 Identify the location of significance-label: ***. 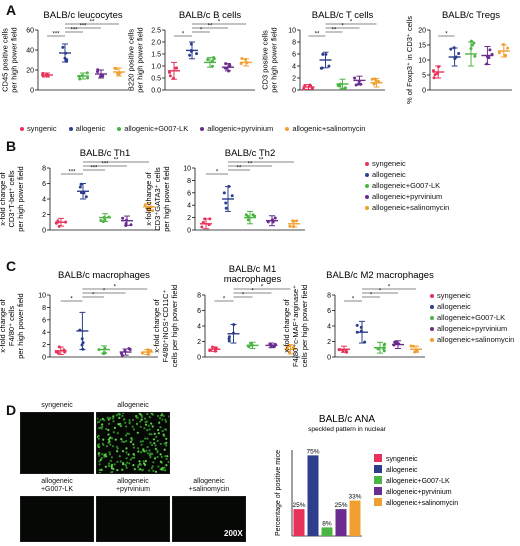
(83, 27).